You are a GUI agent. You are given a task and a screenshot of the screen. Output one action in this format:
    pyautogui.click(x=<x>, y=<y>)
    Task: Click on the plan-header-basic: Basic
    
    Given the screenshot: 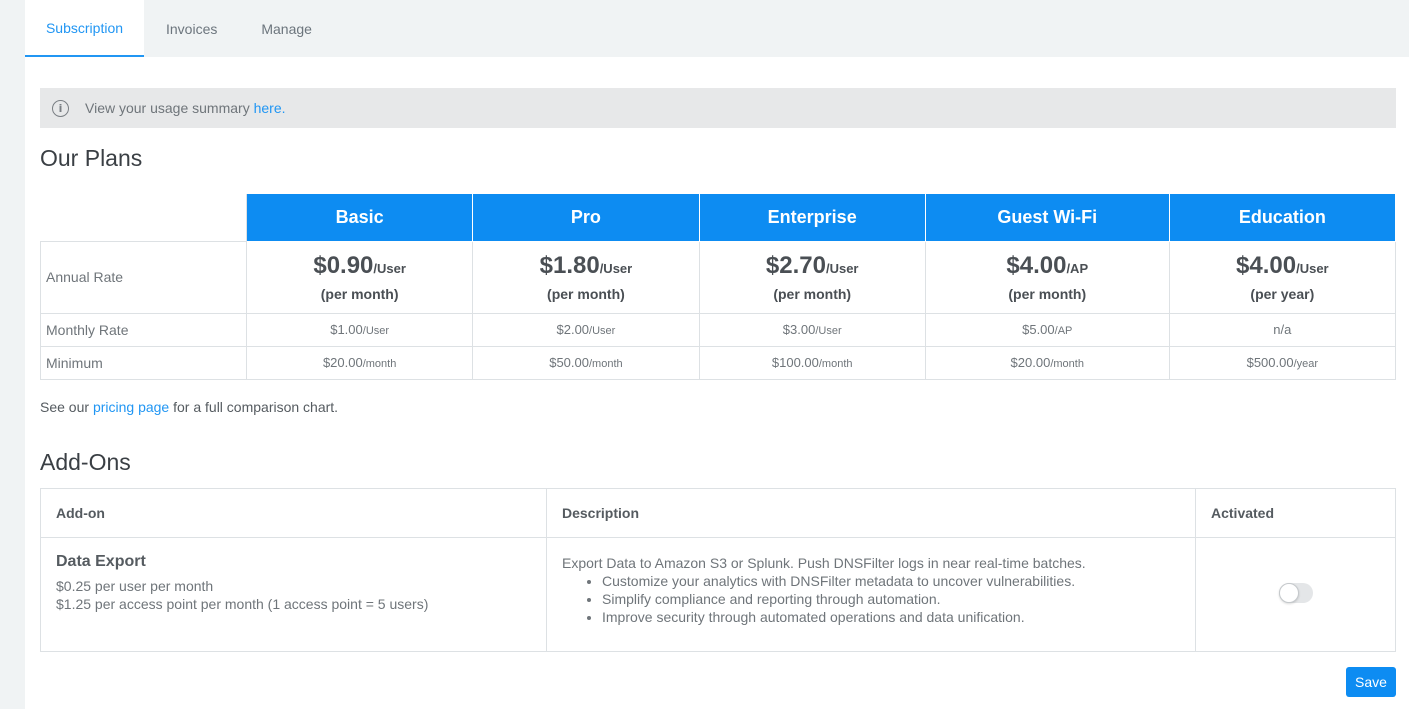 What is the action you would take?
    pyautogui.click(x=359, y=218)
    